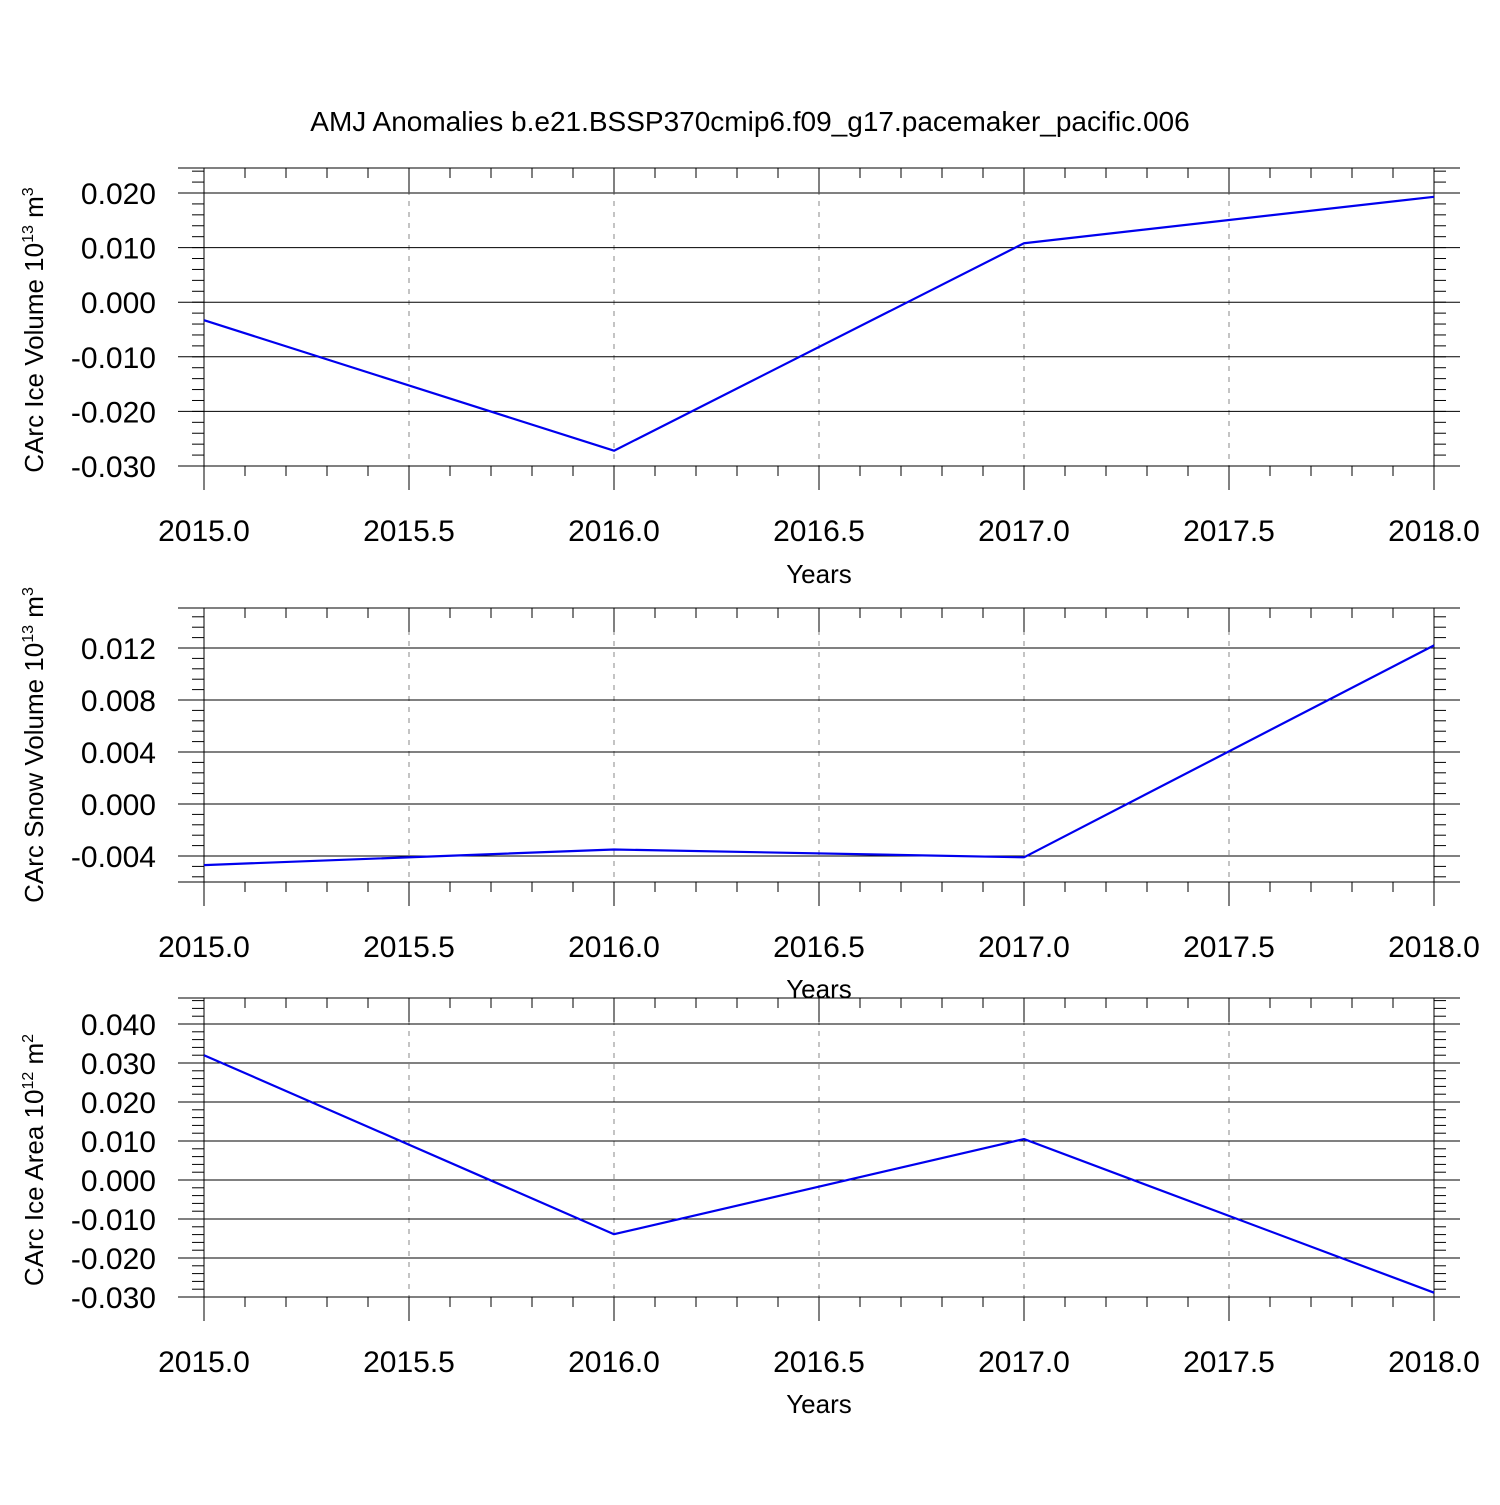 The height and width of the screenshot is (1505, 1500). Describe the element at coordinates (118, 1064) in the screenshot. I see `y-tick-label: 0.030` at that location.